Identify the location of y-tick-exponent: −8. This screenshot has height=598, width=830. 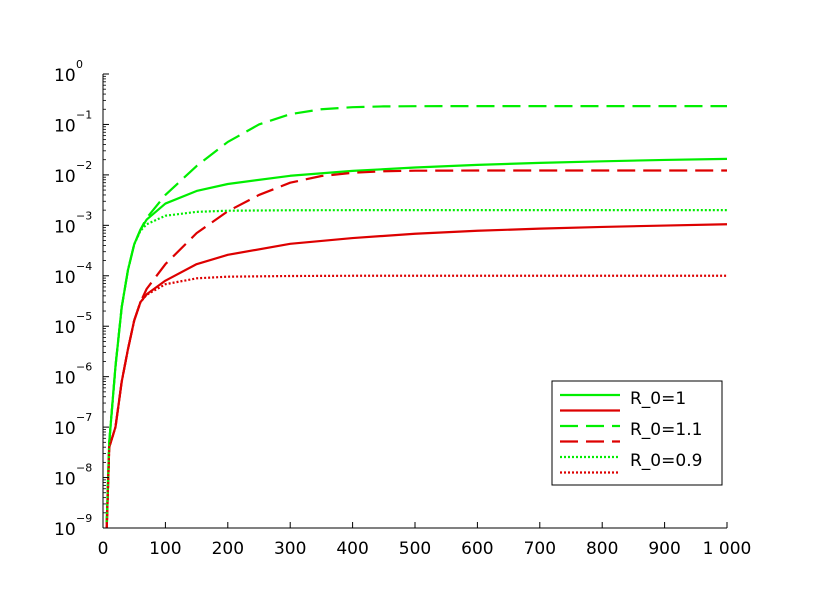
(84, 468).